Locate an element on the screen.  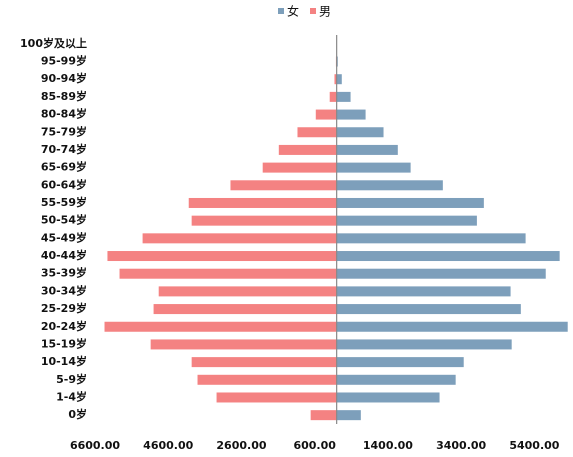
y-tick-label: 50-54岁 is located at coordinates (64, 220).